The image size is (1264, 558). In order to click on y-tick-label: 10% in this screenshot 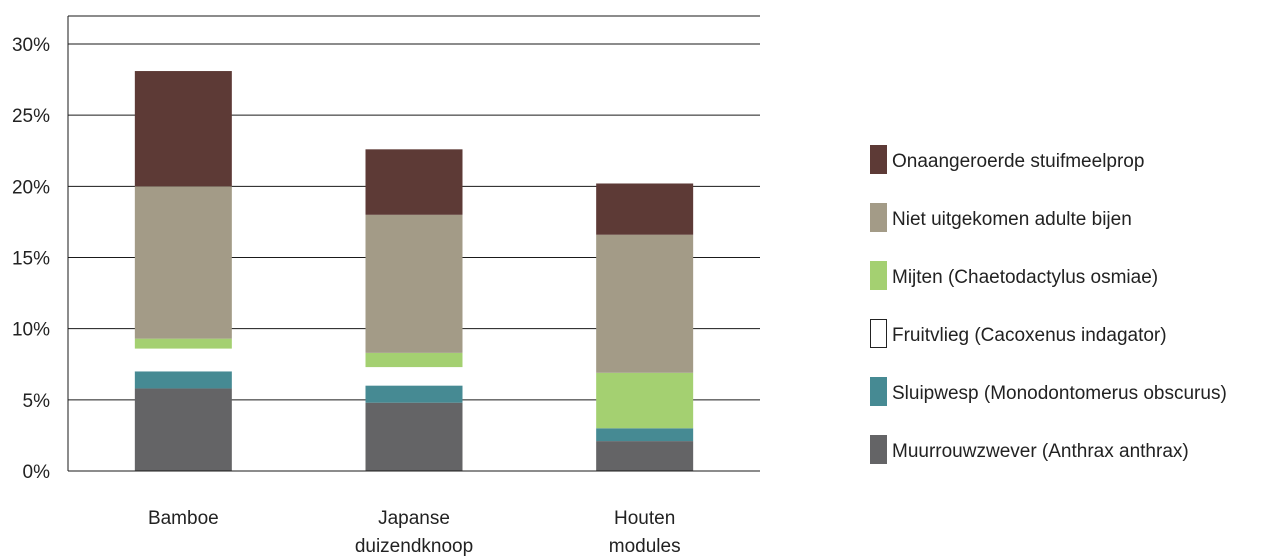, I will do `click(31, 330)`.